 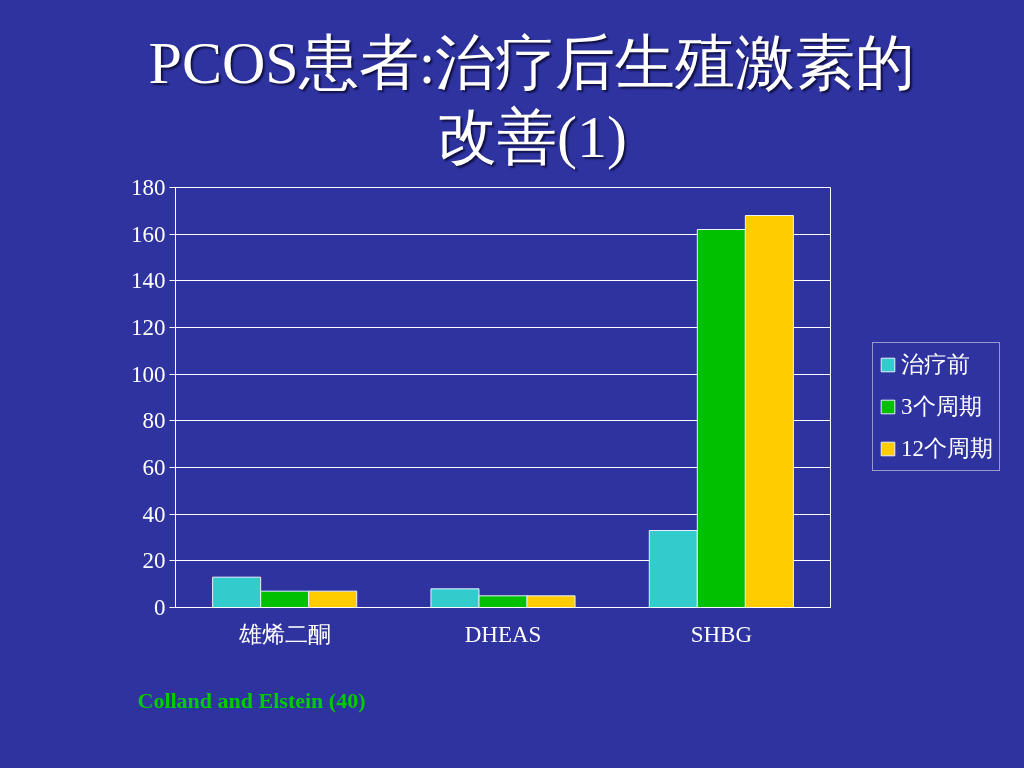 What do you see at coordinates (154, 421) in the screenshot?
I see `y-tick-label: 80` at bounding box center [154, 421].